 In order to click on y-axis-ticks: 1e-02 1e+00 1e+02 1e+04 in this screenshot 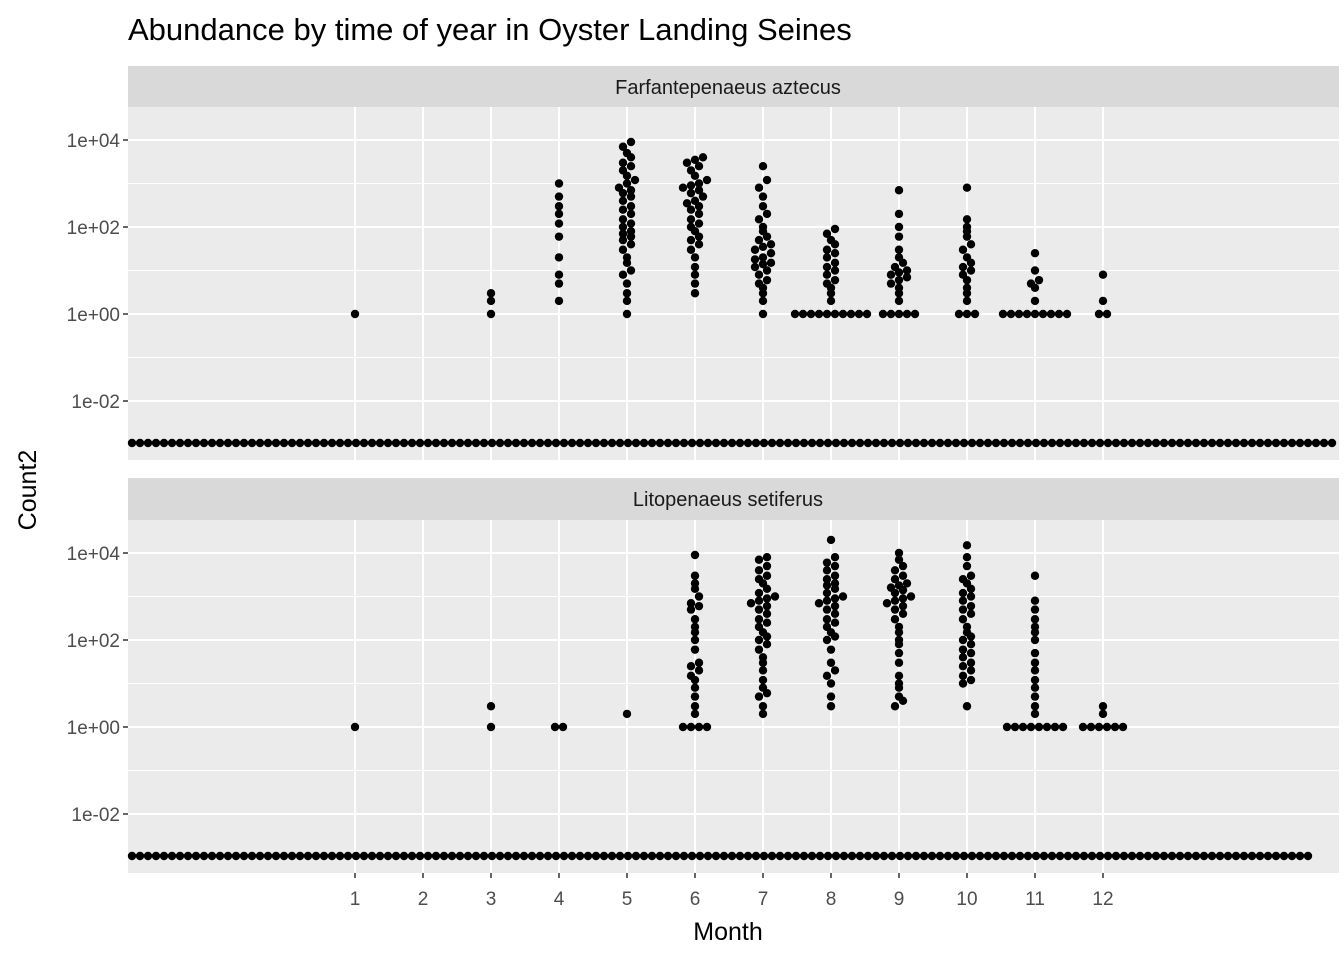, I will do `click(97, 685)`.